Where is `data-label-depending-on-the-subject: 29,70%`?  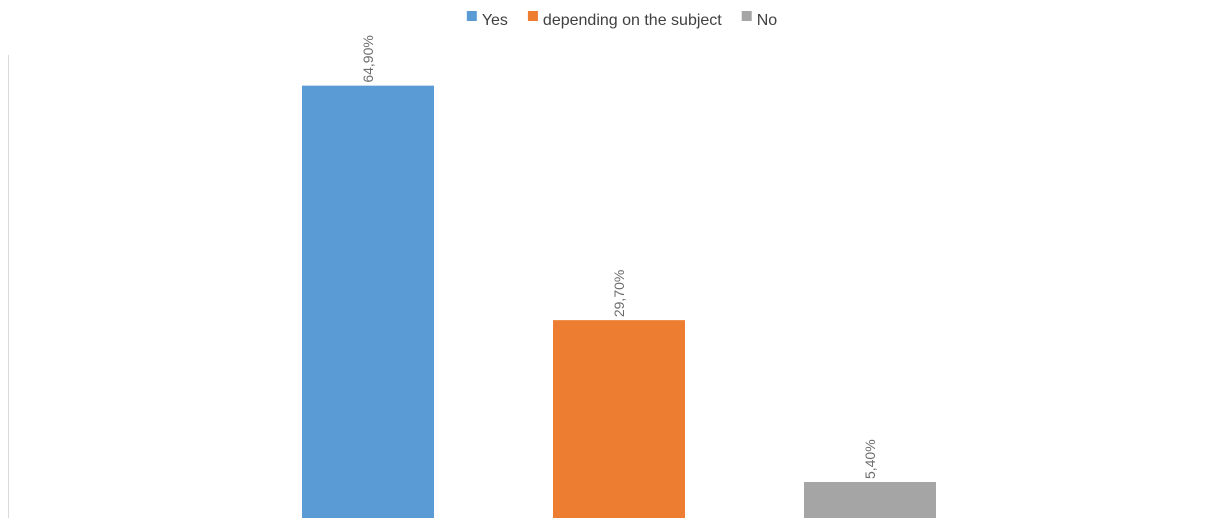
data-label-depending-on-the-subject: 29,70% is located at coordinates (619, 293).